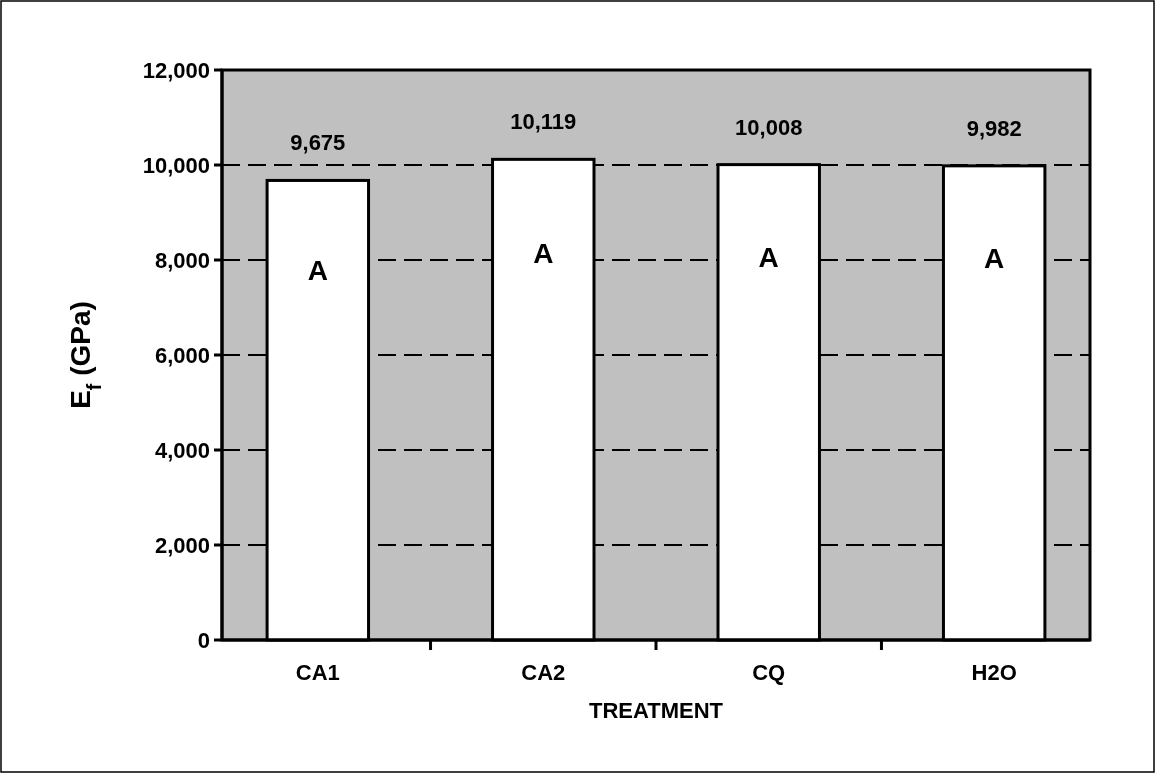 The image size is (1155, 773). Describe the element at coordinates (543, 122) in the screenshot. I see `data-label: 10,119` at that location.